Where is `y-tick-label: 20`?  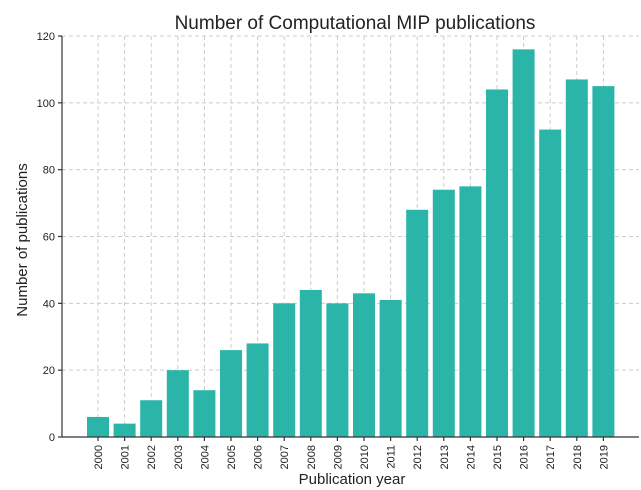
y-tick-label: 20 is located at coordinates (49, 371).